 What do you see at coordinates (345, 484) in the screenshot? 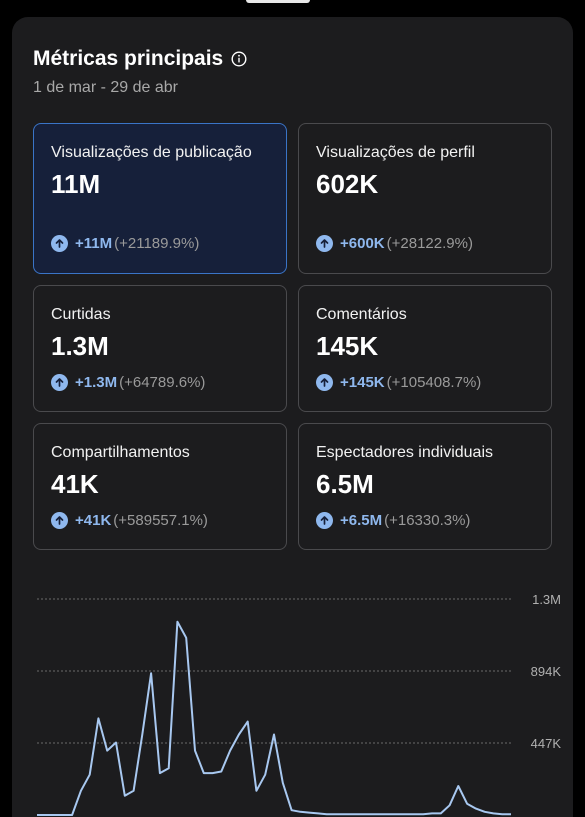
I see `metric-value: 6.5M` at bounding box center [345, 484].